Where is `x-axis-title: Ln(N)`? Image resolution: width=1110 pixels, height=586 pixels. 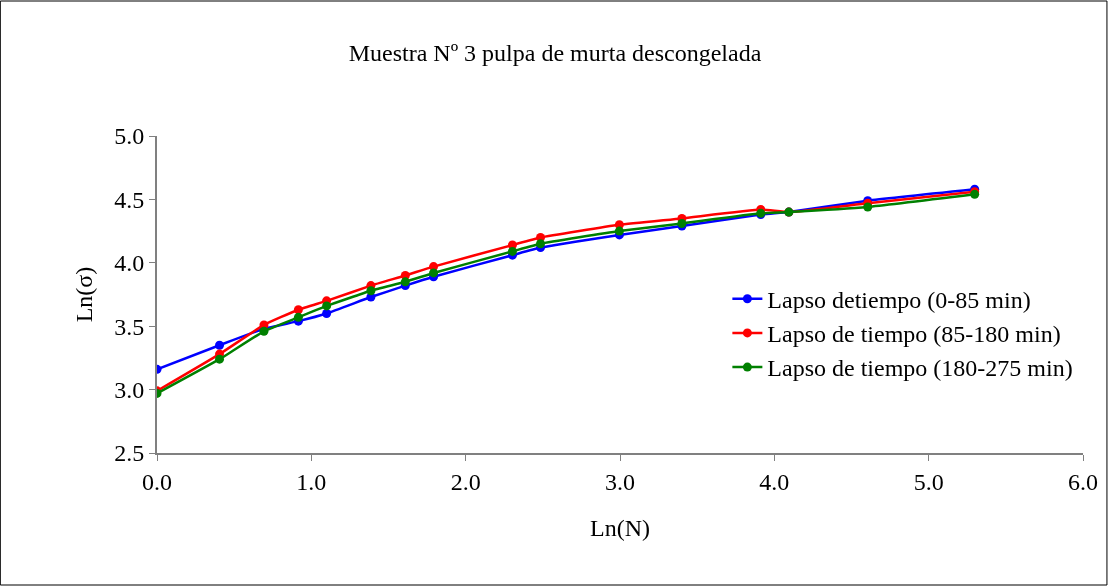
x-axis-title: Ln(N) is located at coordinates (620, 527).